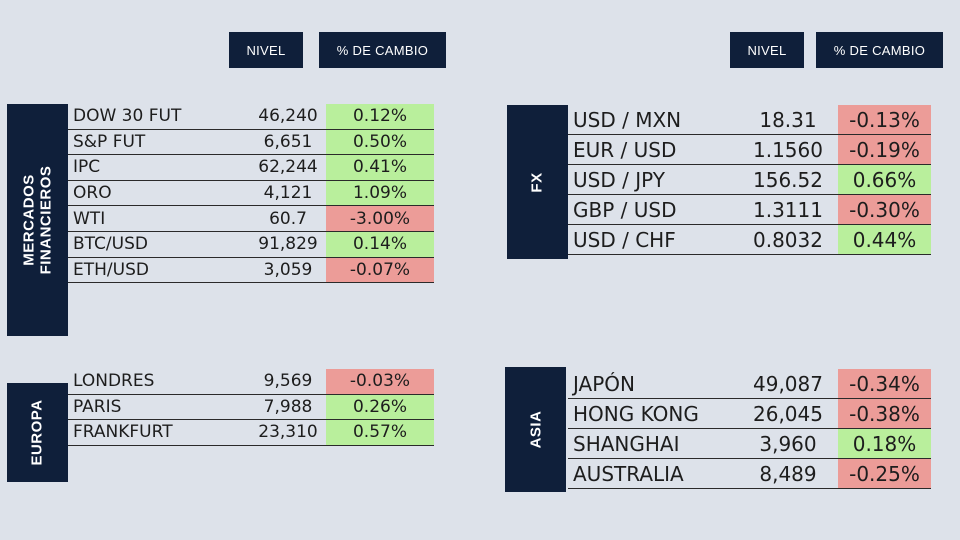  I want to click on ticker-name: USD / CHF, so click(624, 239).